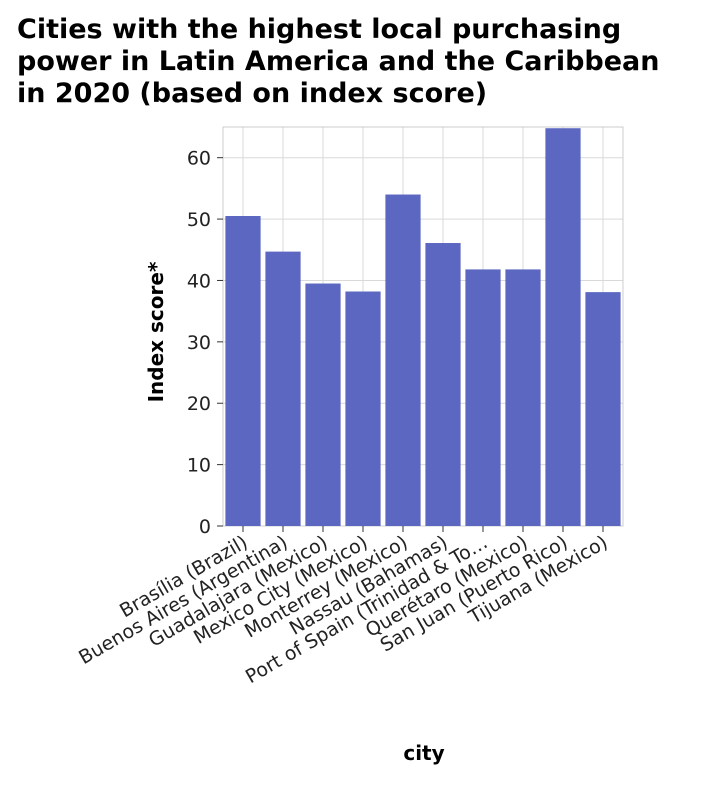 The image size is (706, 786). Describe the element at coordinates (205, 527) in the screenshot. I see `y-tick-label: 0` at that location.